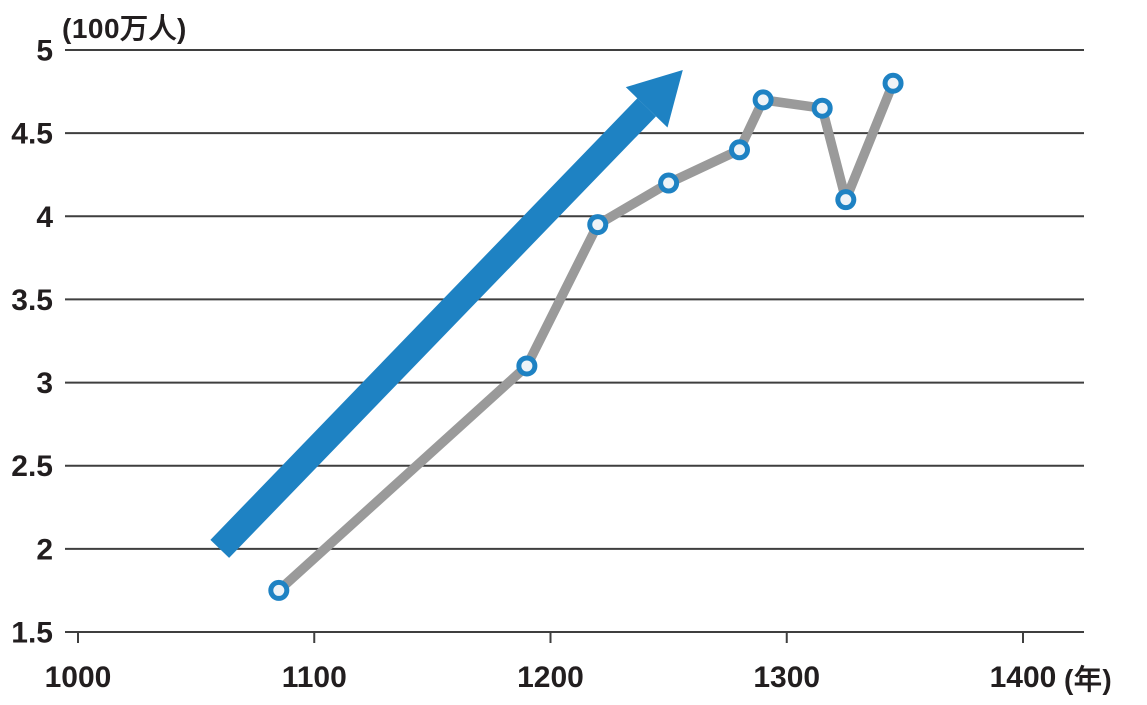  I want to click on y-tick-label: 3.5, so click(32, 300).